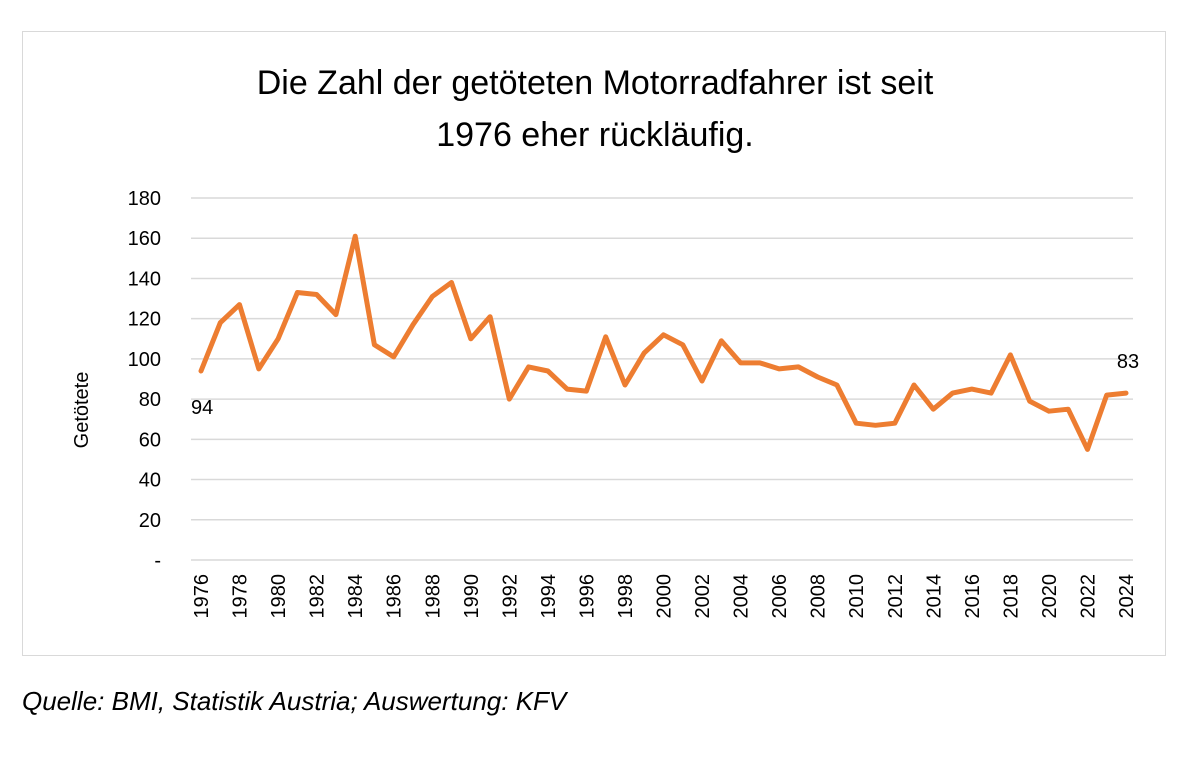 This screenshot has height=758, width=1200. Describe the element at coordinates (665, 385) in the screenshot. I see `data-labels: 94 83` at that location.